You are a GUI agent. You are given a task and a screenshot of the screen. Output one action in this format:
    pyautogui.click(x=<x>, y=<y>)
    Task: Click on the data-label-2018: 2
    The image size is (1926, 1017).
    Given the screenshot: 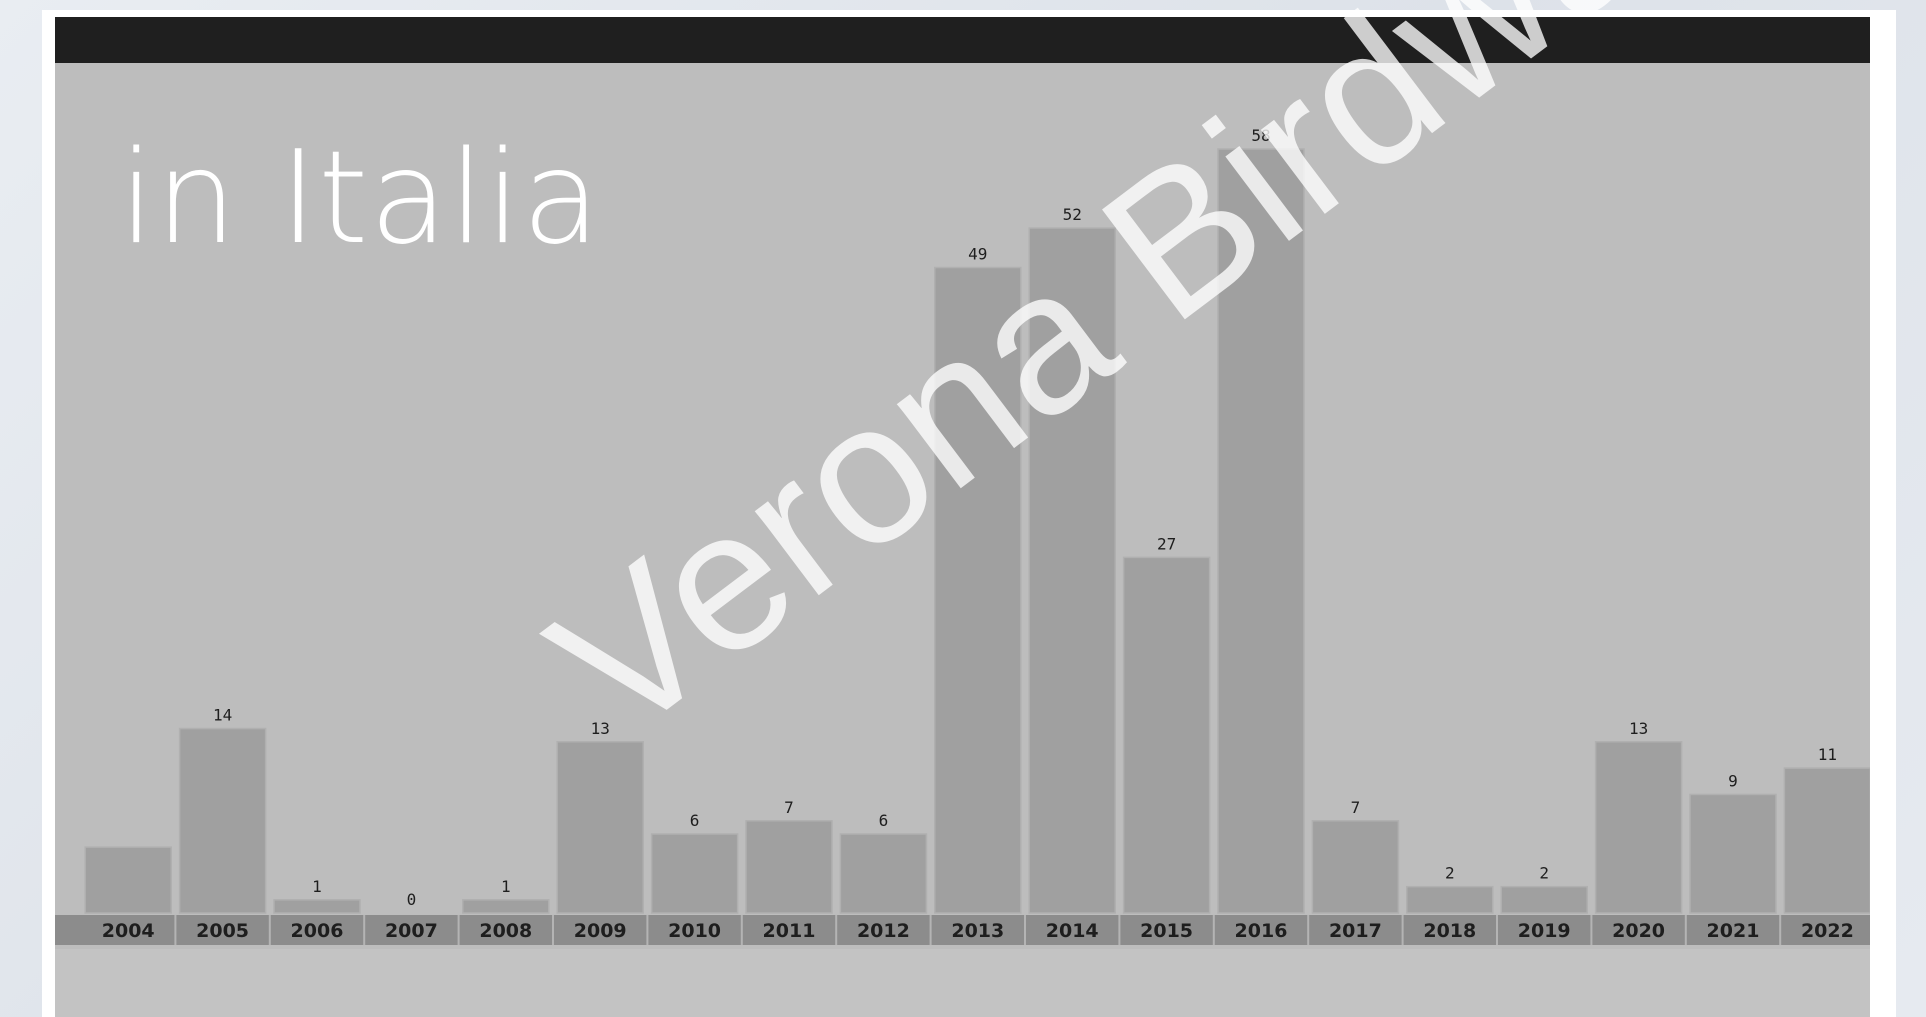 What is the action you would take?
    pyautogui.click(x=1450, y=873)
    